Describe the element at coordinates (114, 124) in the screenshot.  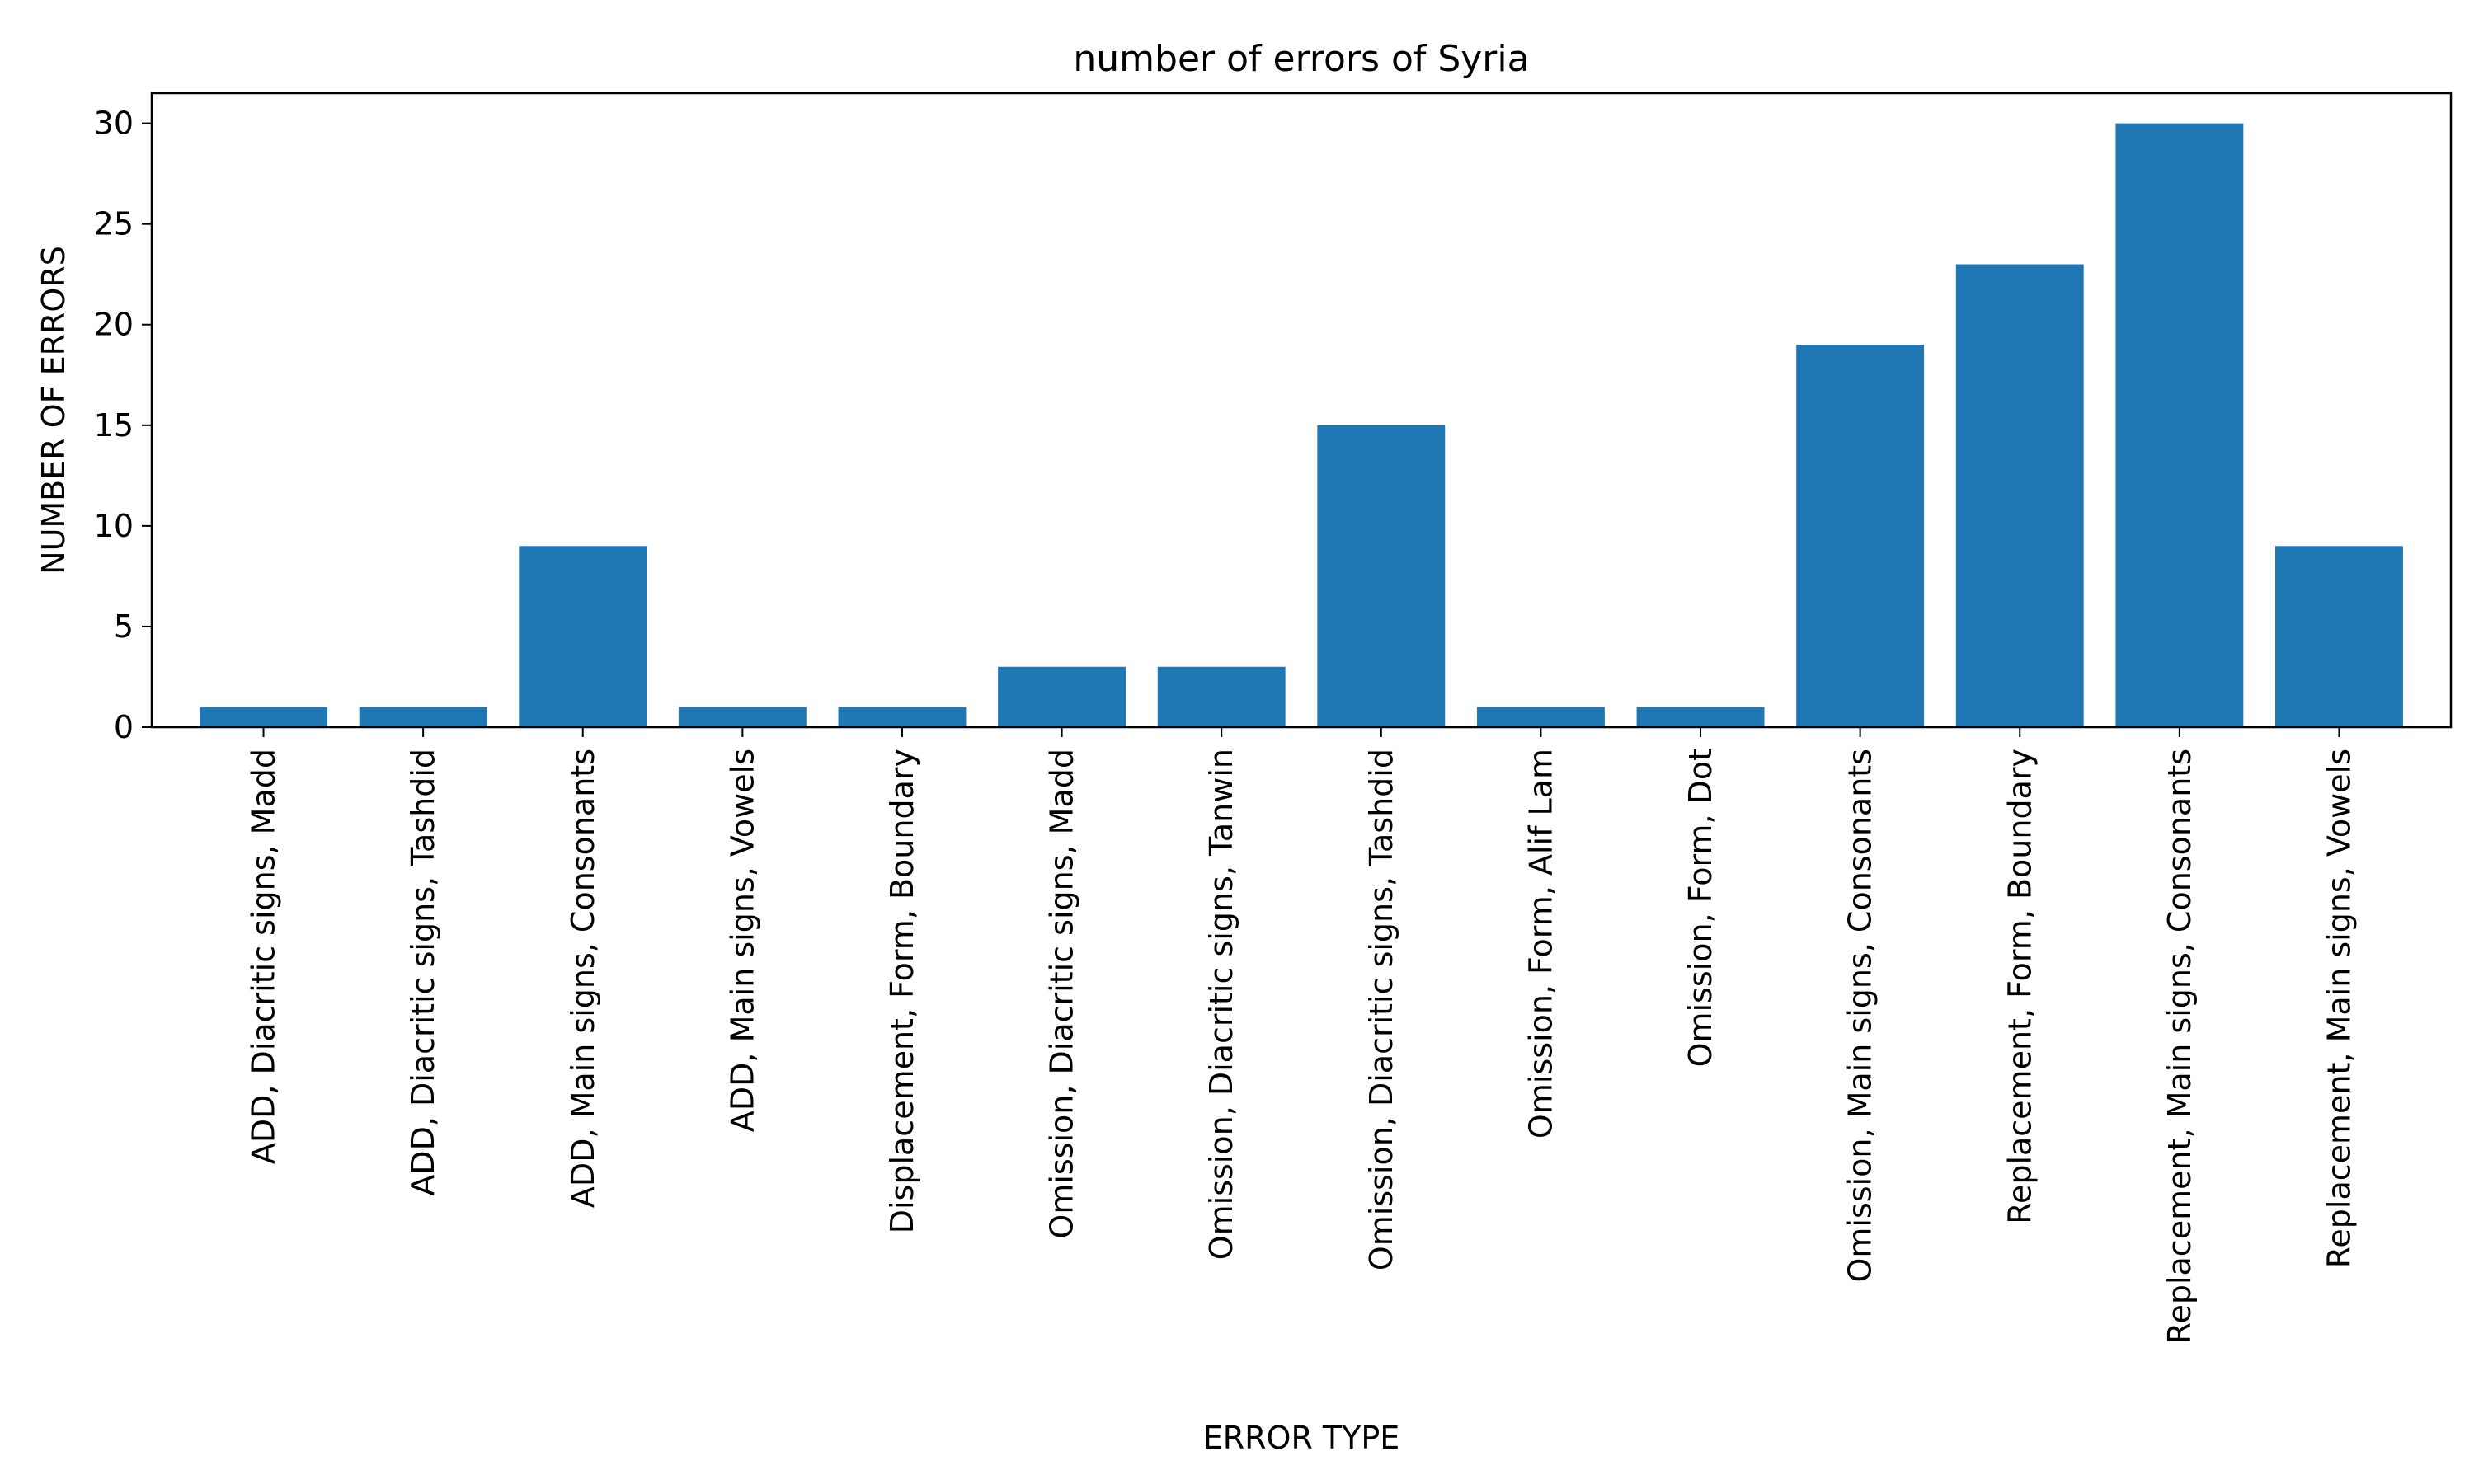
I see `y-tick-label: 30` at that location.